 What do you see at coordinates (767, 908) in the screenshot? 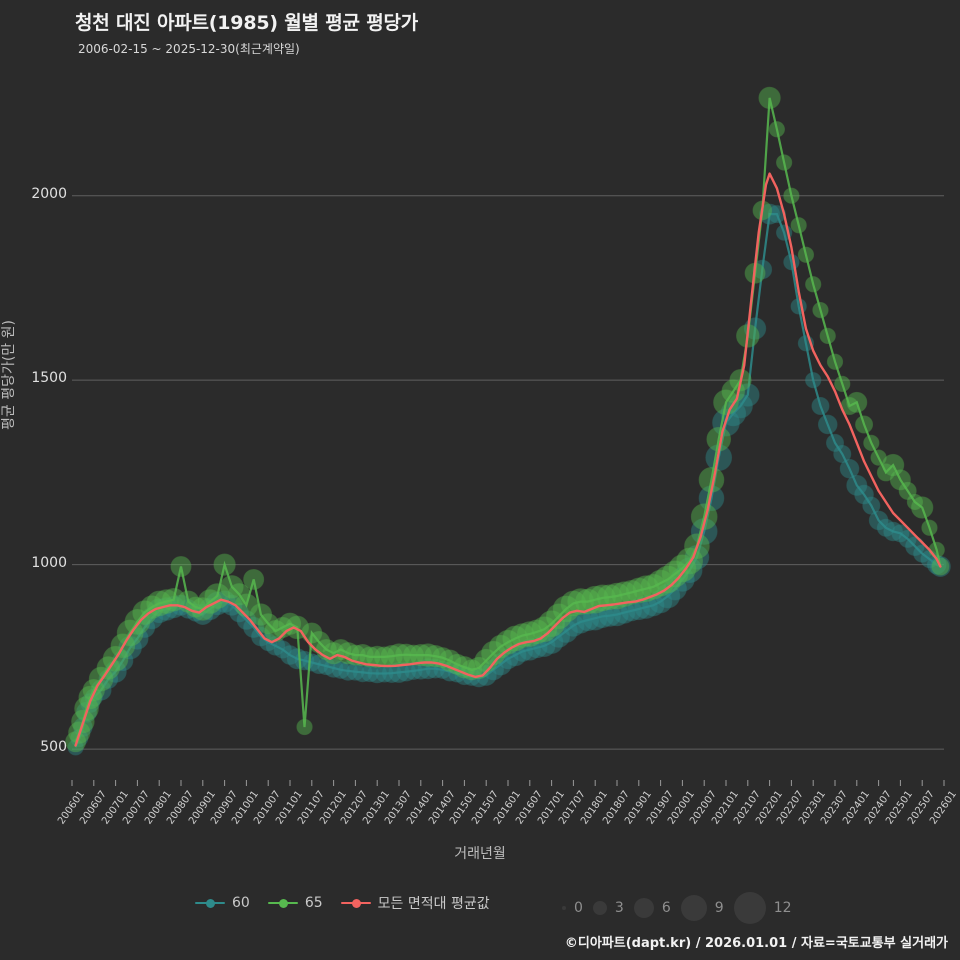
I see `size-legend-item: 12` at bounding box center [767, 908].